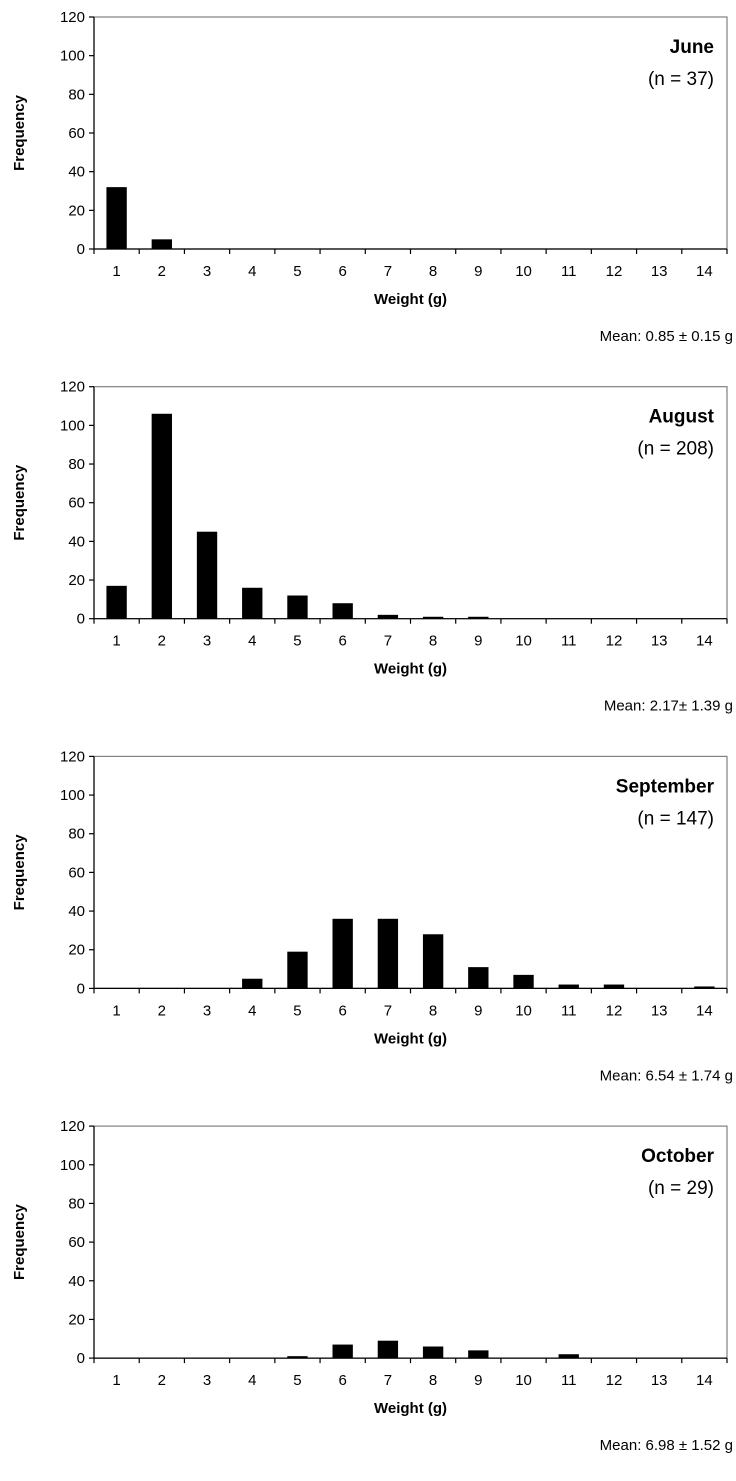  Describe the element at coordinates (681, 79) in the screenshot. I see `sample-size-label: (n = 37)` at that location.